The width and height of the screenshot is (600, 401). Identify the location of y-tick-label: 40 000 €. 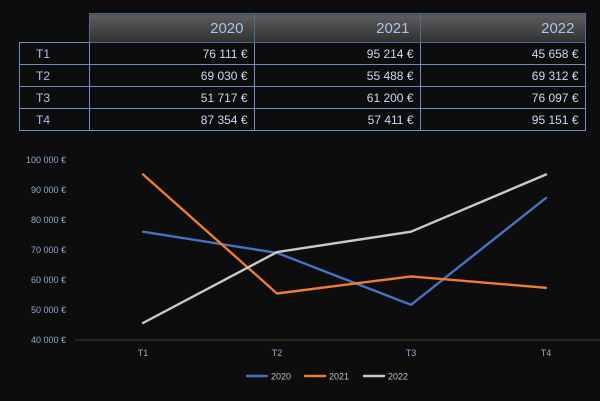
(48, 340).